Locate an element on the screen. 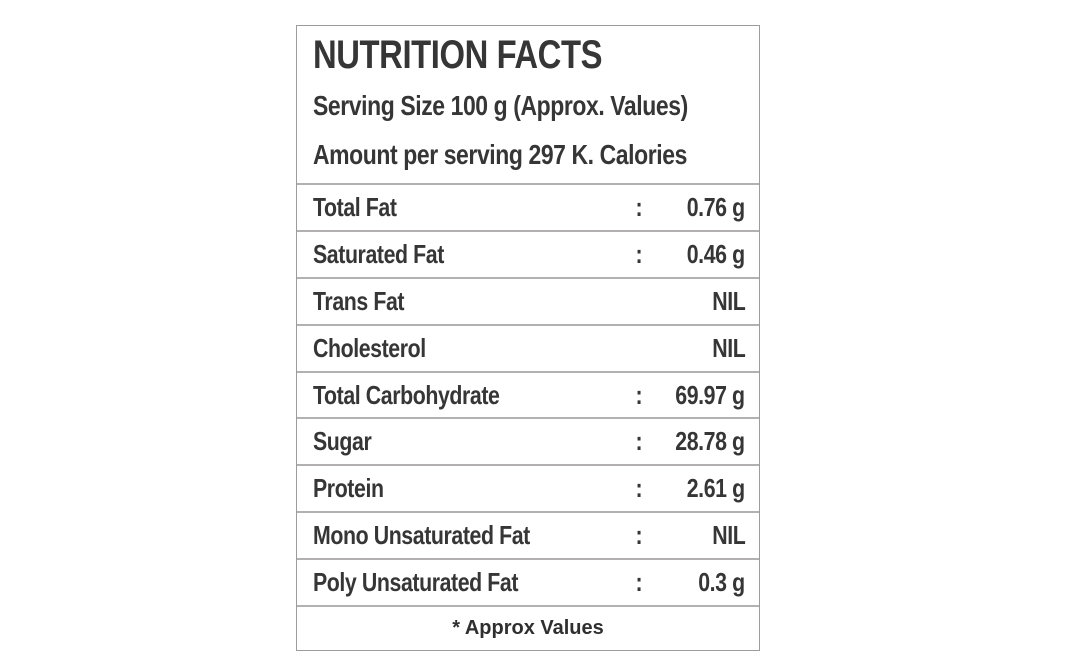 This screenshot has height=671, width=1068. nutrient-name: Saturated Fat is located at coordinates (378, 253).